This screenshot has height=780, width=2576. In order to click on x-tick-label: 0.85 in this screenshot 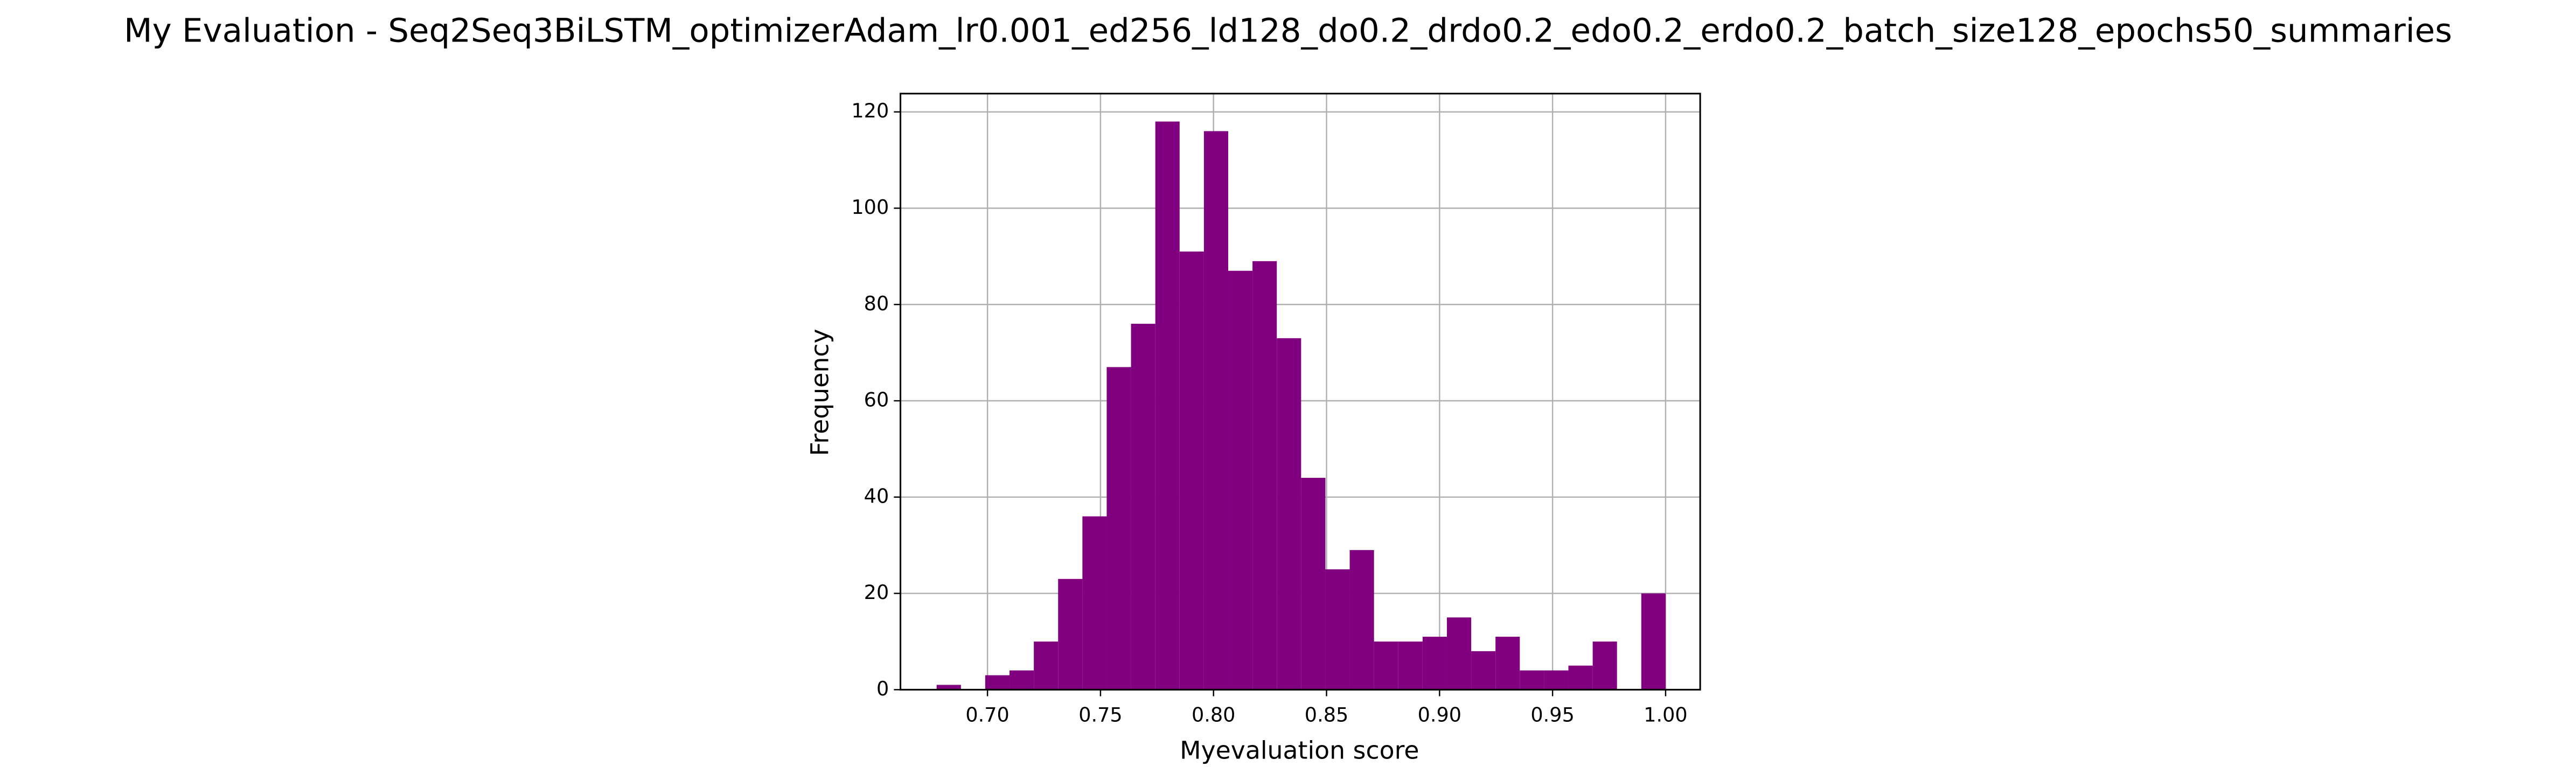, I will do `click(1327, 715)`.